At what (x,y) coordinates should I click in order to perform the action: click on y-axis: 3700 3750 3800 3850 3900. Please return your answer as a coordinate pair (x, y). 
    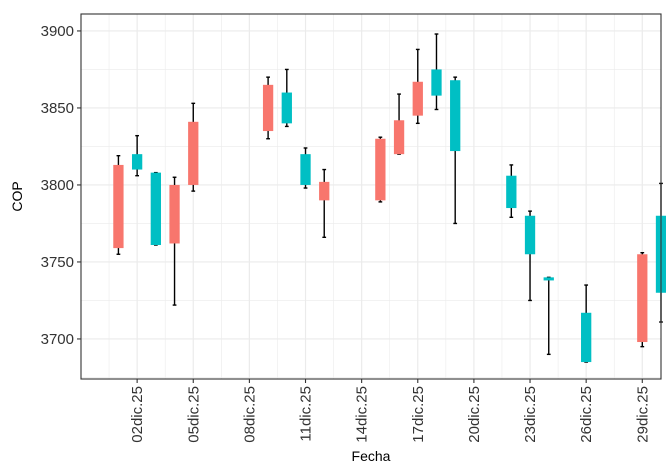
    Looking at the image, I should click on (61, 185).